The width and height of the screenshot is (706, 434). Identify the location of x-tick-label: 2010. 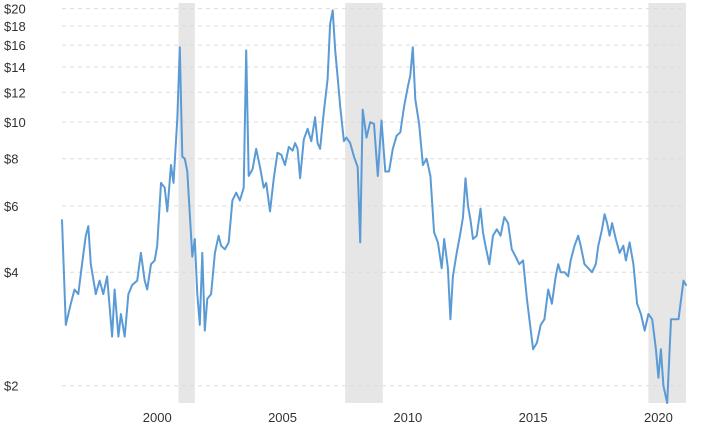
(407, 417).